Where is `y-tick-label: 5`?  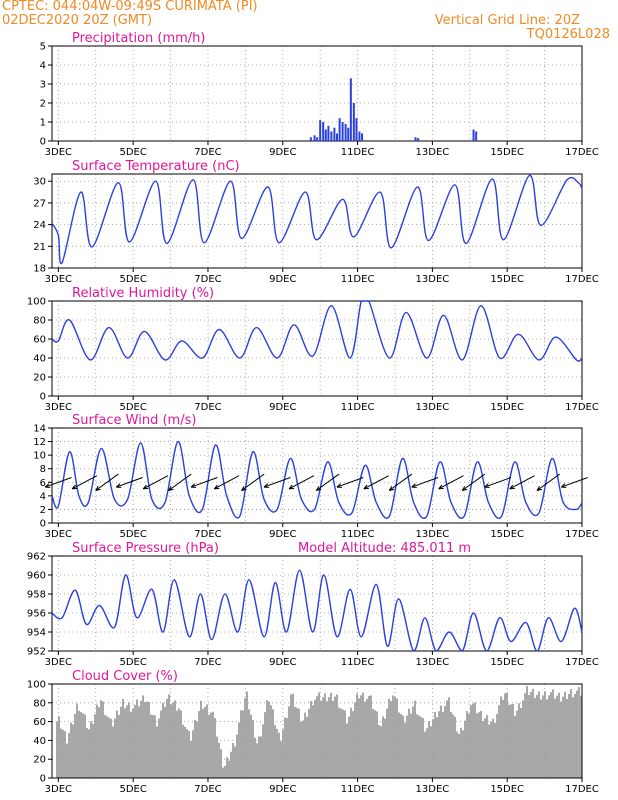
y-tick-label: 5 is located at coordinates (43, 47).